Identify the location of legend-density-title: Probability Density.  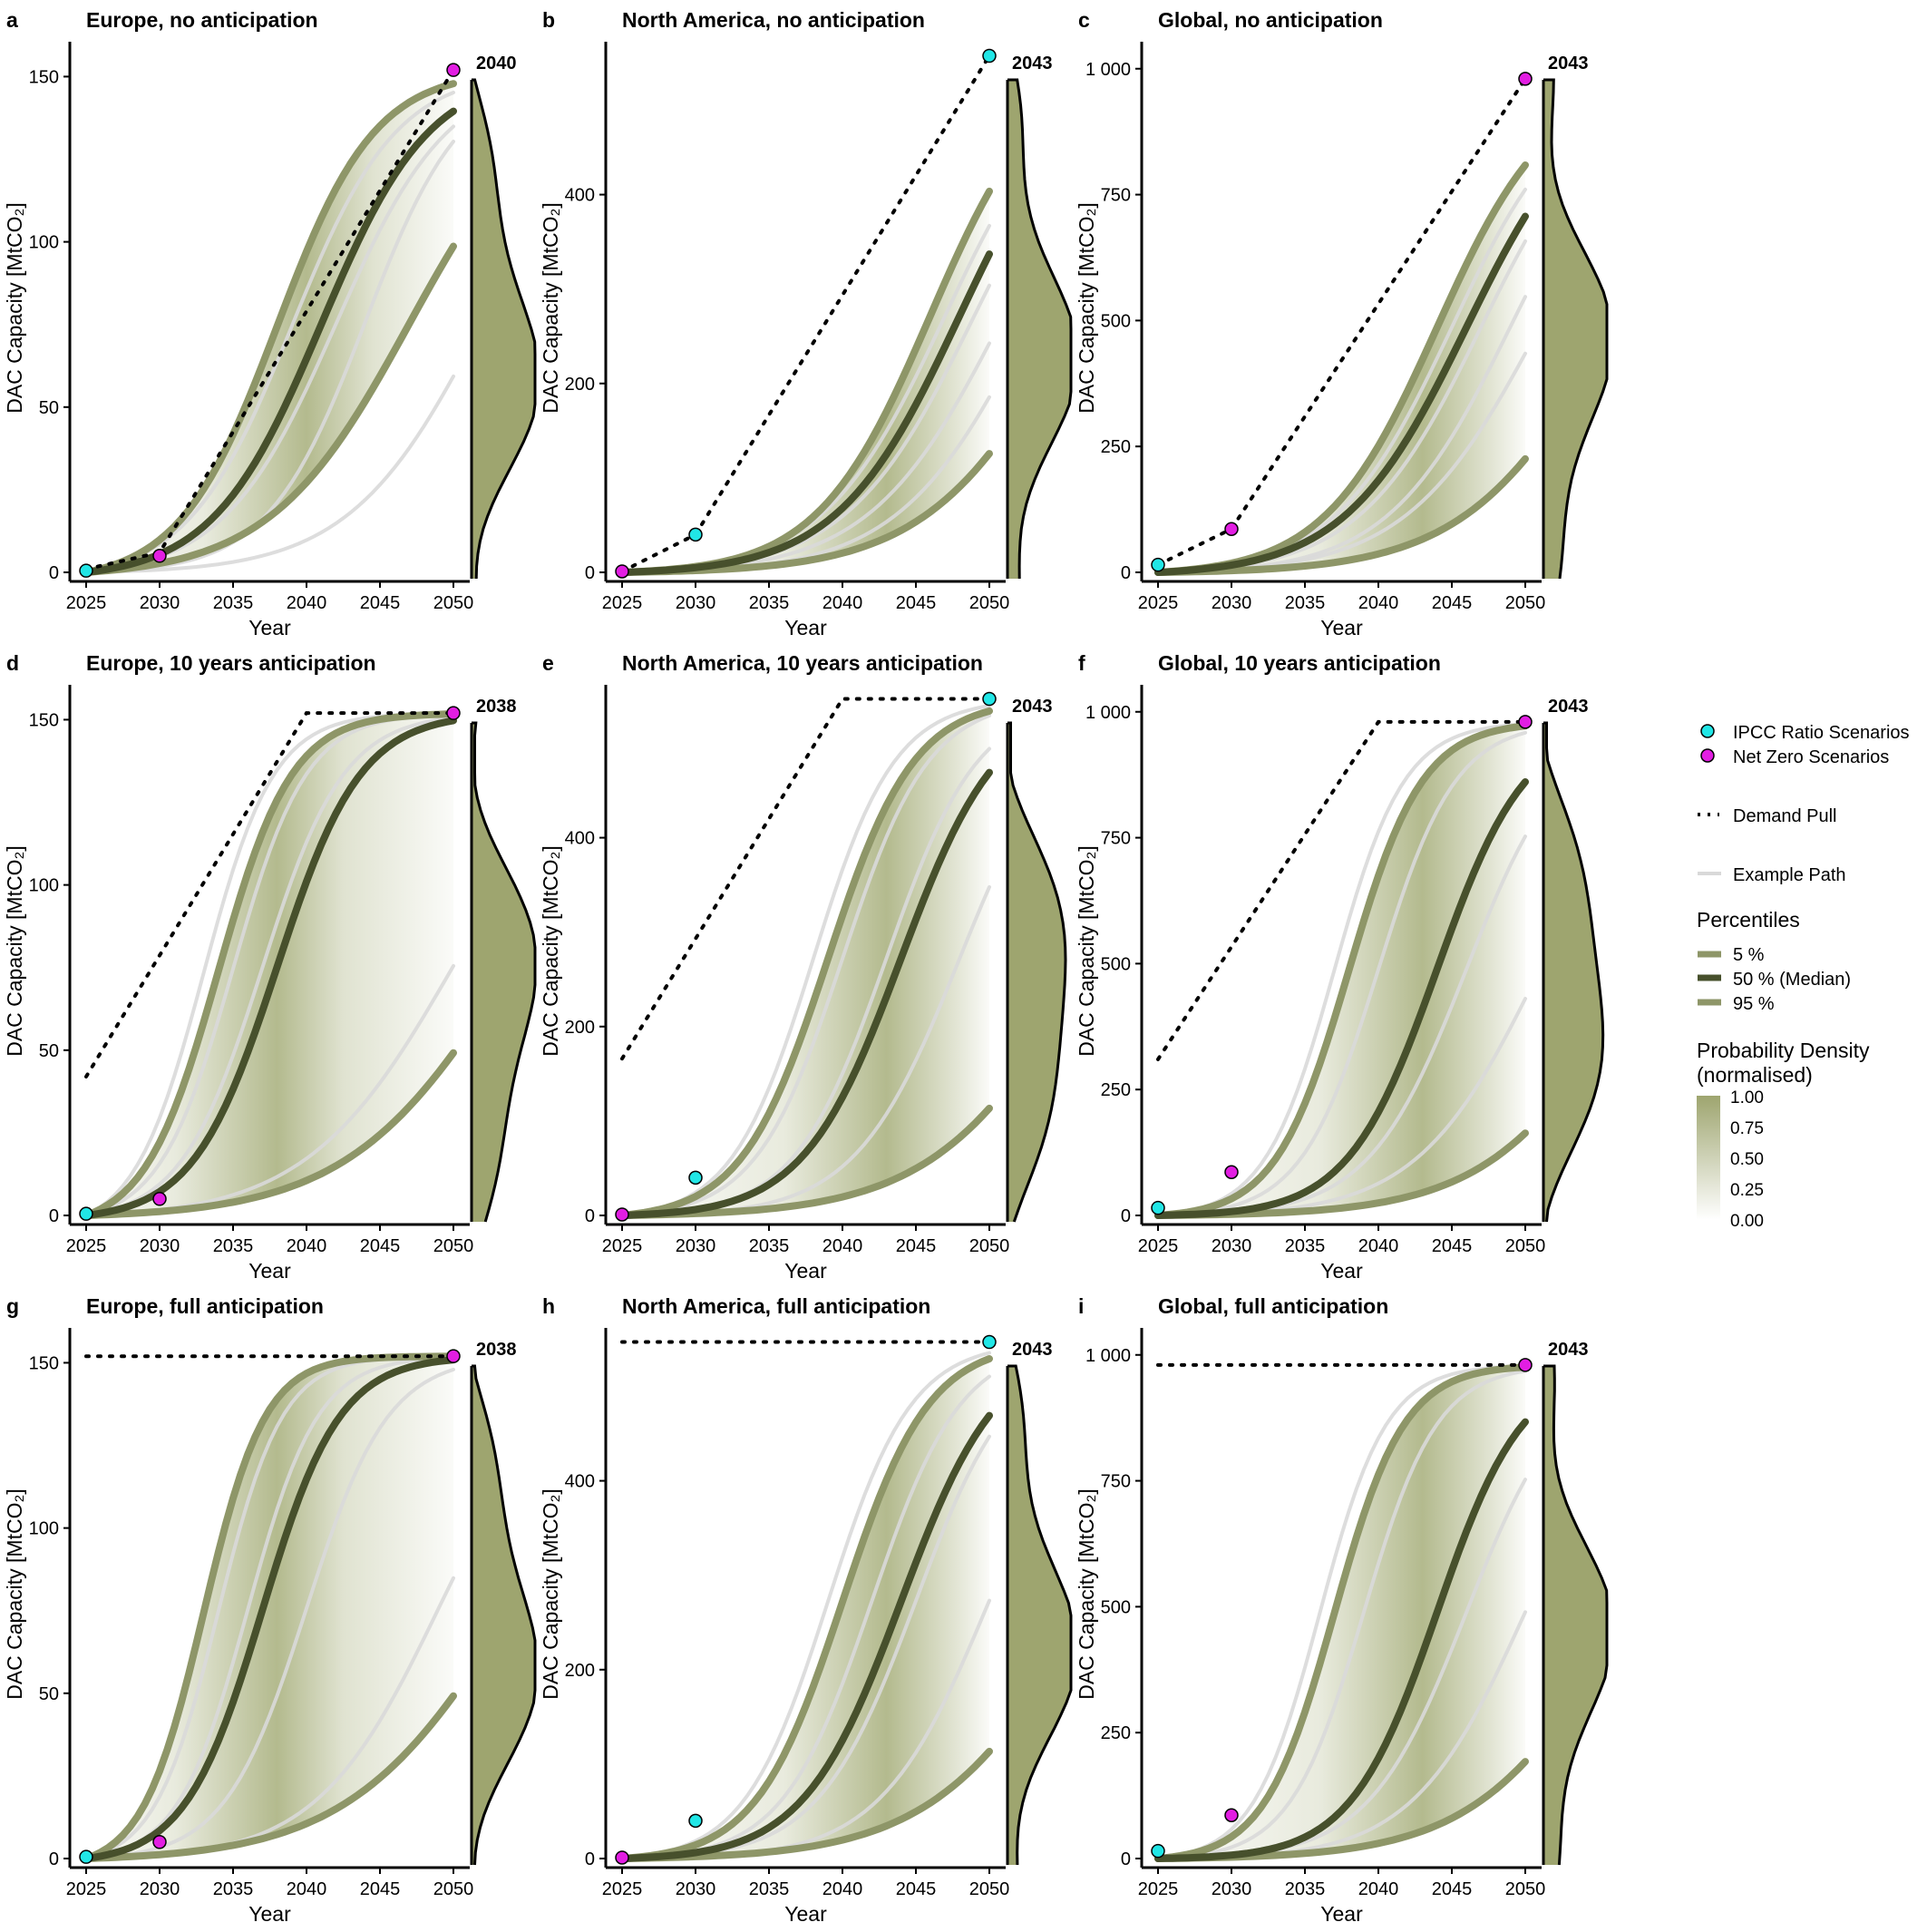
(1783, 1050).